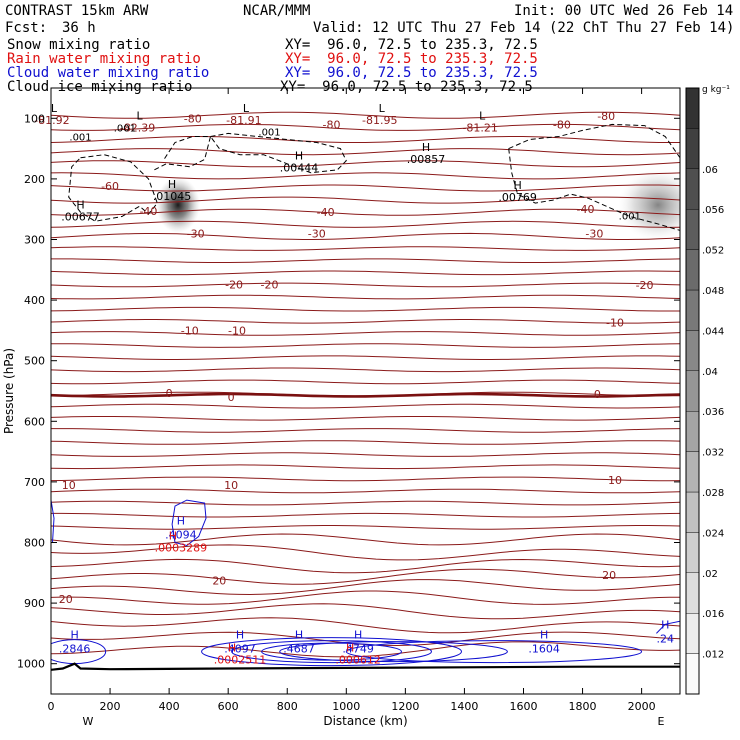 This screenshot has width=740, height=740. I want to click on extremum-value: .00769, so click(517, 197).